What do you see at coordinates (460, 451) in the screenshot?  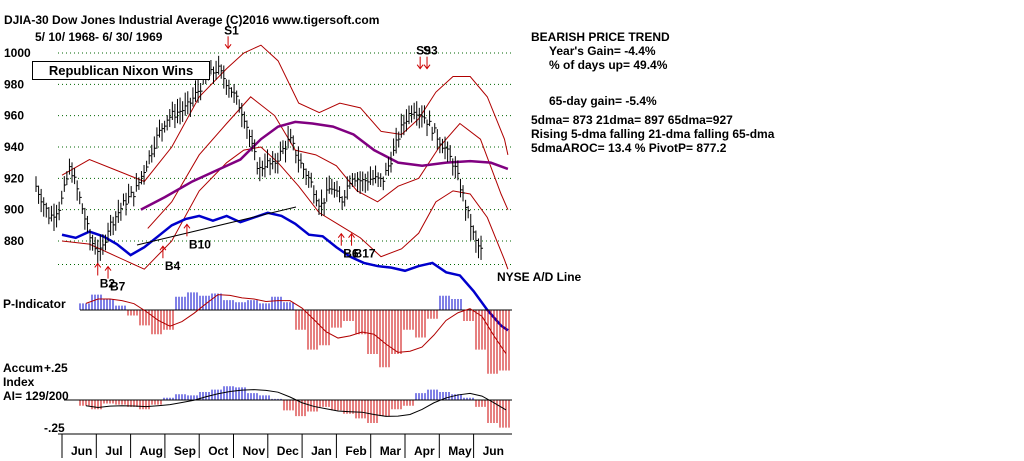 I see `x-tick-label: May` at bounding box center [460, 451].